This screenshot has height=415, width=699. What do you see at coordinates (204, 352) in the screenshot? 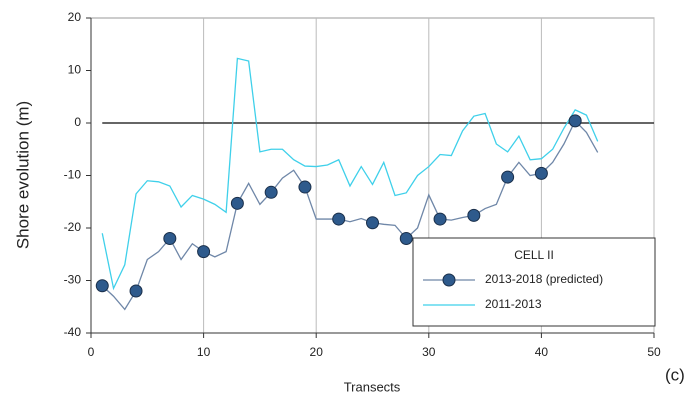
I see `x-tick-label: 10` at bounding box center [204, 352].